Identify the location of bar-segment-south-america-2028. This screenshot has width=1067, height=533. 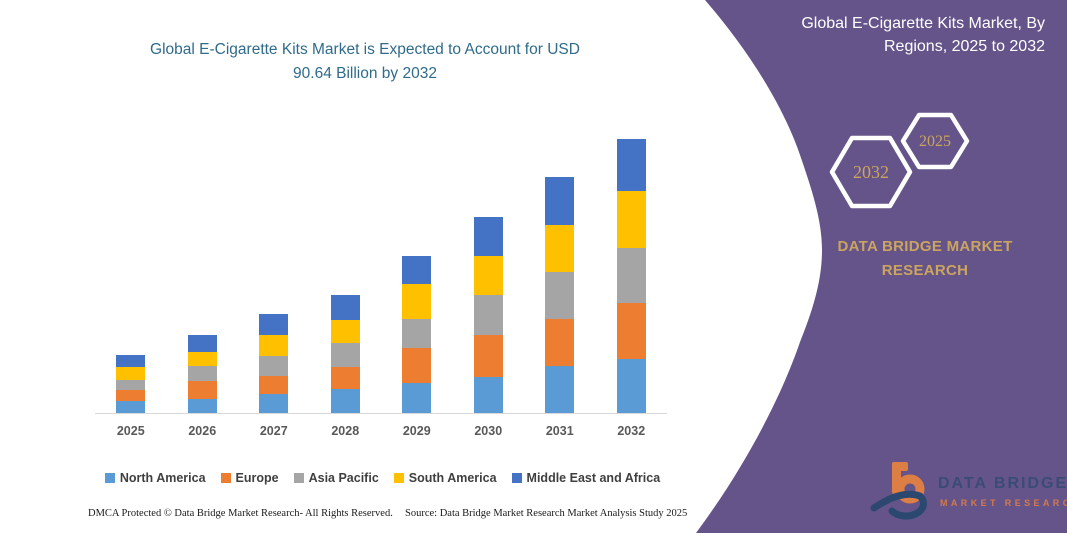
(345, 332).